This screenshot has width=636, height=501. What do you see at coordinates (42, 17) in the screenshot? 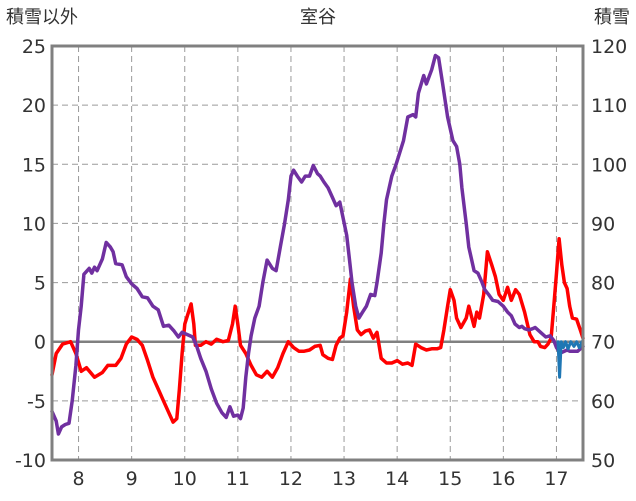
I see `y-axis-left-title: 積雪以外` at bounding box center [42, 17].